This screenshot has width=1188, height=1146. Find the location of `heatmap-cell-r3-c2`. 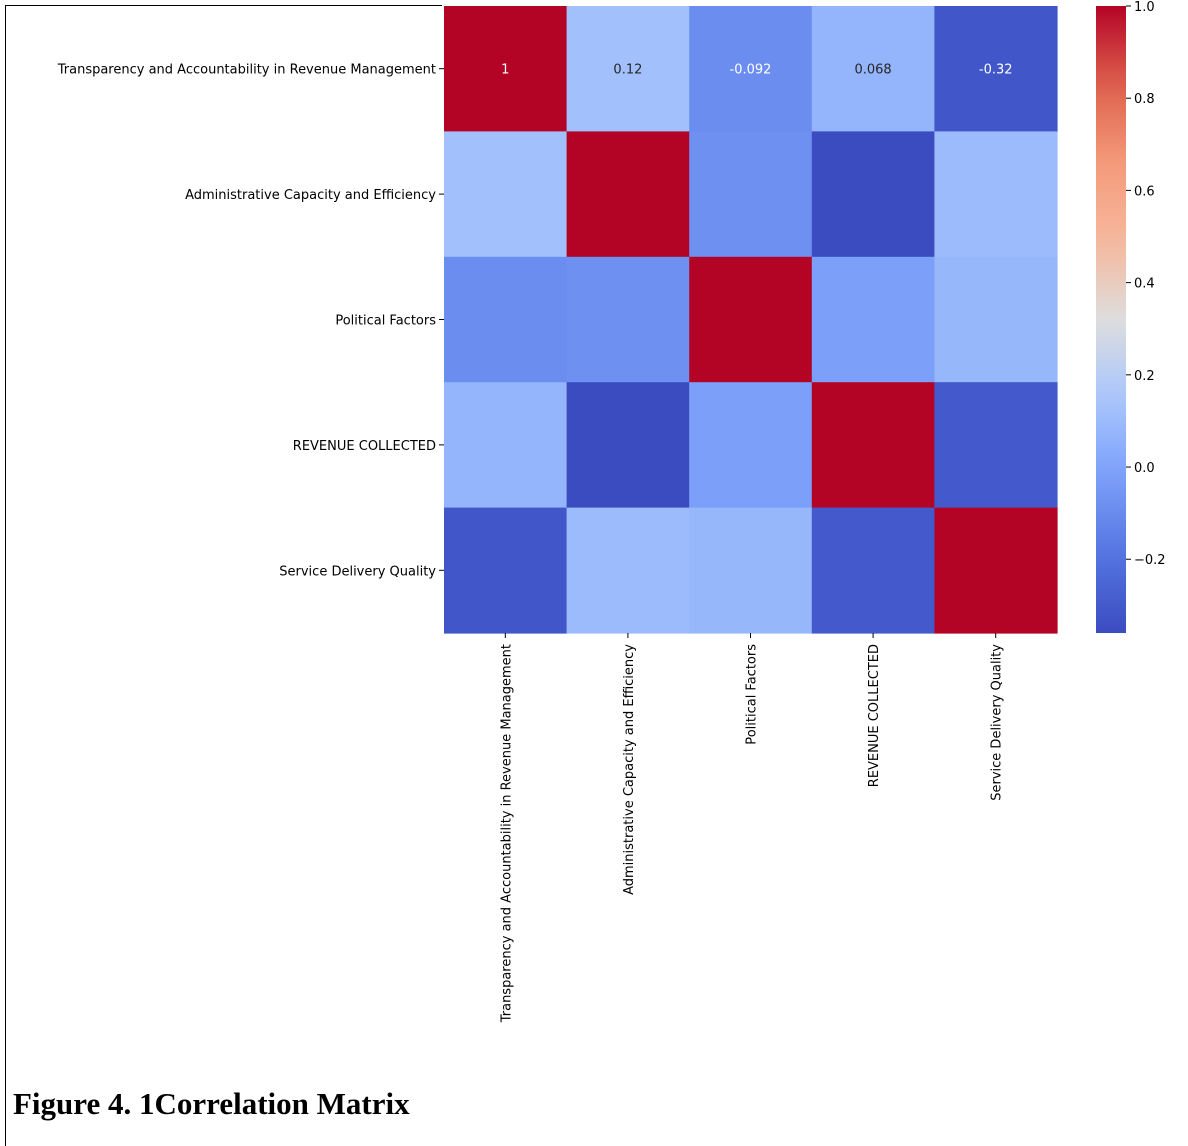

heatmap-cell-r3-c2 is located at coordinates (751, 445).